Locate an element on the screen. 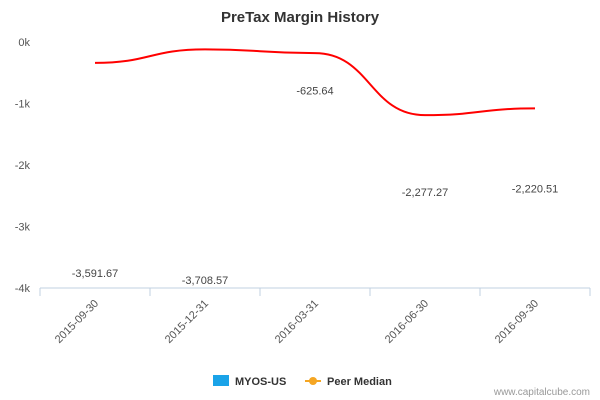 The image size is (600, 400). data-label: -625.64 is located at coordinates (314, 91).